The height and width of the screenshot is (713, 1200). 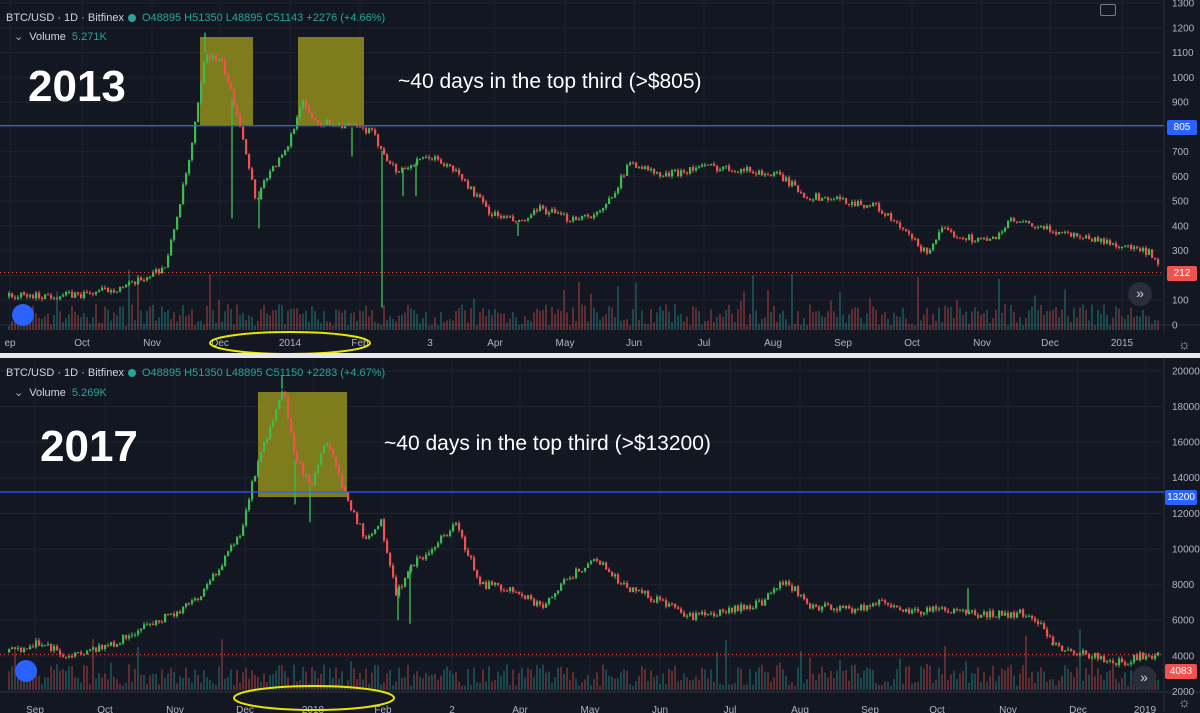 What do you see at coordinates (565, 343) in the screenshot?
I see `x-tick-label: May` at bounding box center [565, 343].